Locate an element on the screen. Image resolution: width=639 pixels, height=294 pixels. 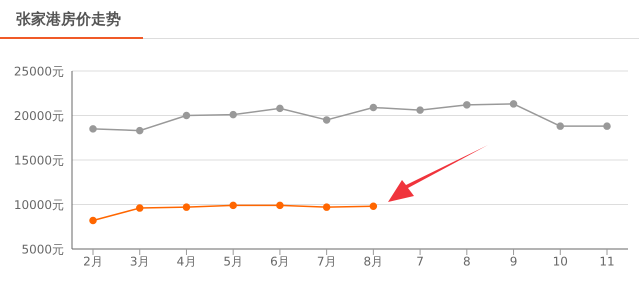
x-tick-label: 7月 is located at coordinates (326, 261).